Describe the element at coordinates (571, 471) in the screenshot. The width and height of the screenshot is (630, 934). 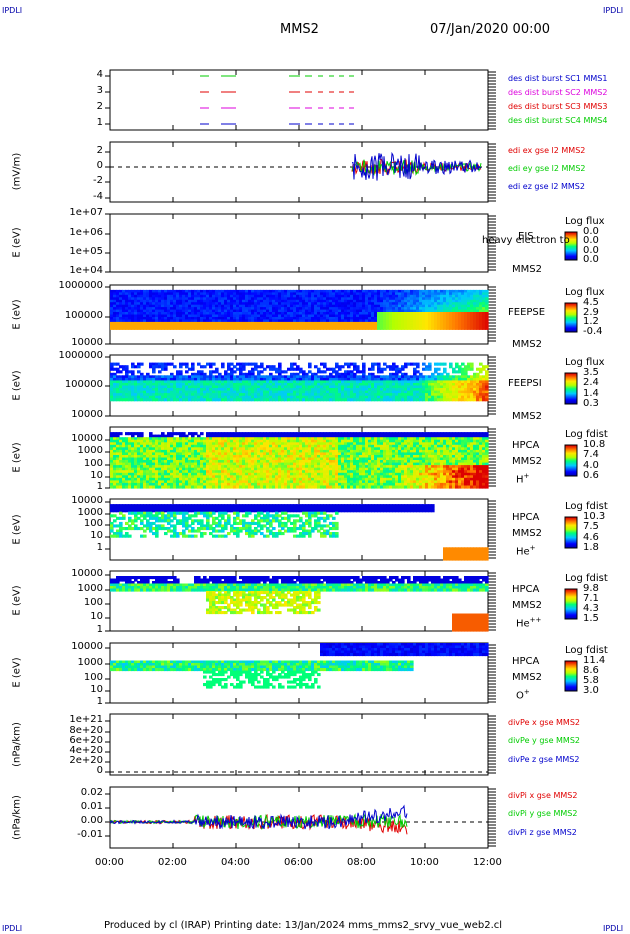
I see `colorbar-cell-hpca-h` at that location.